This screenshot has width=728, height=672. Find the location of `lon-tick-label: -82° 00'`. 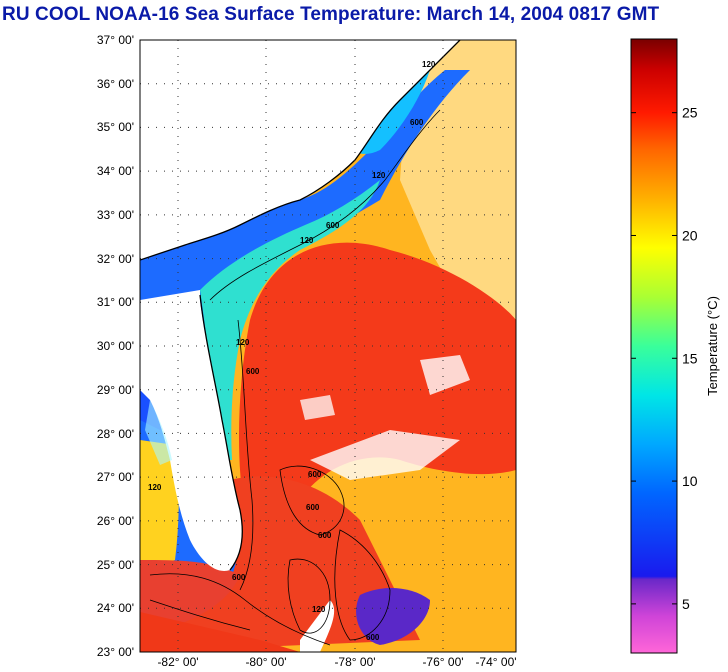

lon-tick-label: -82° 00' is located at coordinates (177, 662).